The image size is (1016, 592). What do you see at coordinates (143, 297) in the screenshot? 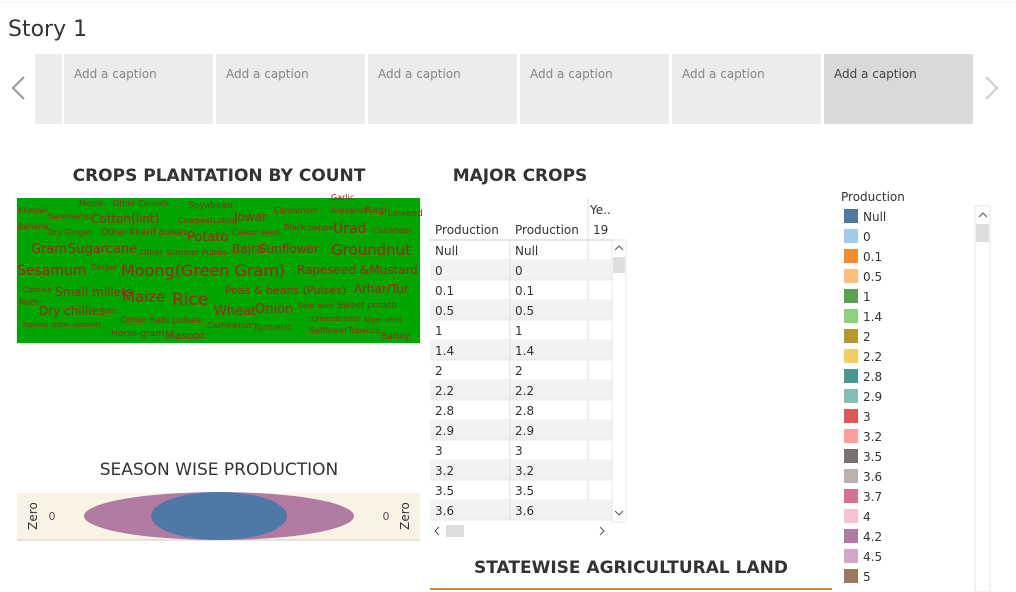
I see `cloud-word: Maize` at bounding box center [143, 297].